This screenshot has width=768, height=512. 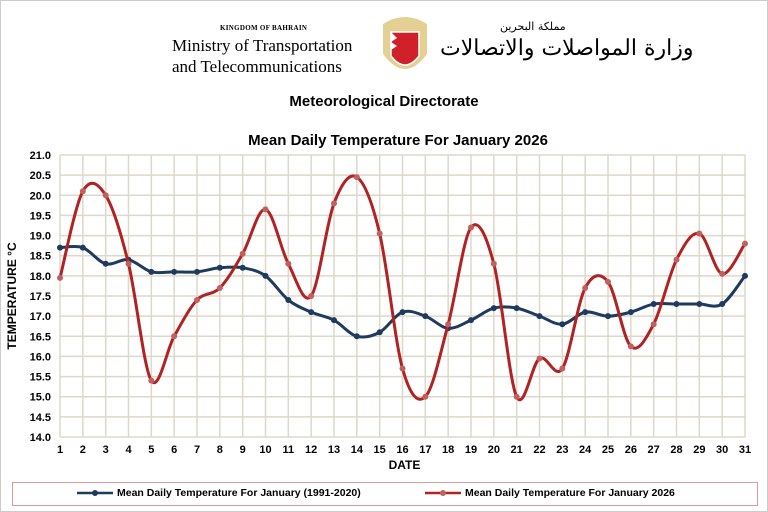 I want to click on x-tick-label: 25, so click(x=608, y=450).